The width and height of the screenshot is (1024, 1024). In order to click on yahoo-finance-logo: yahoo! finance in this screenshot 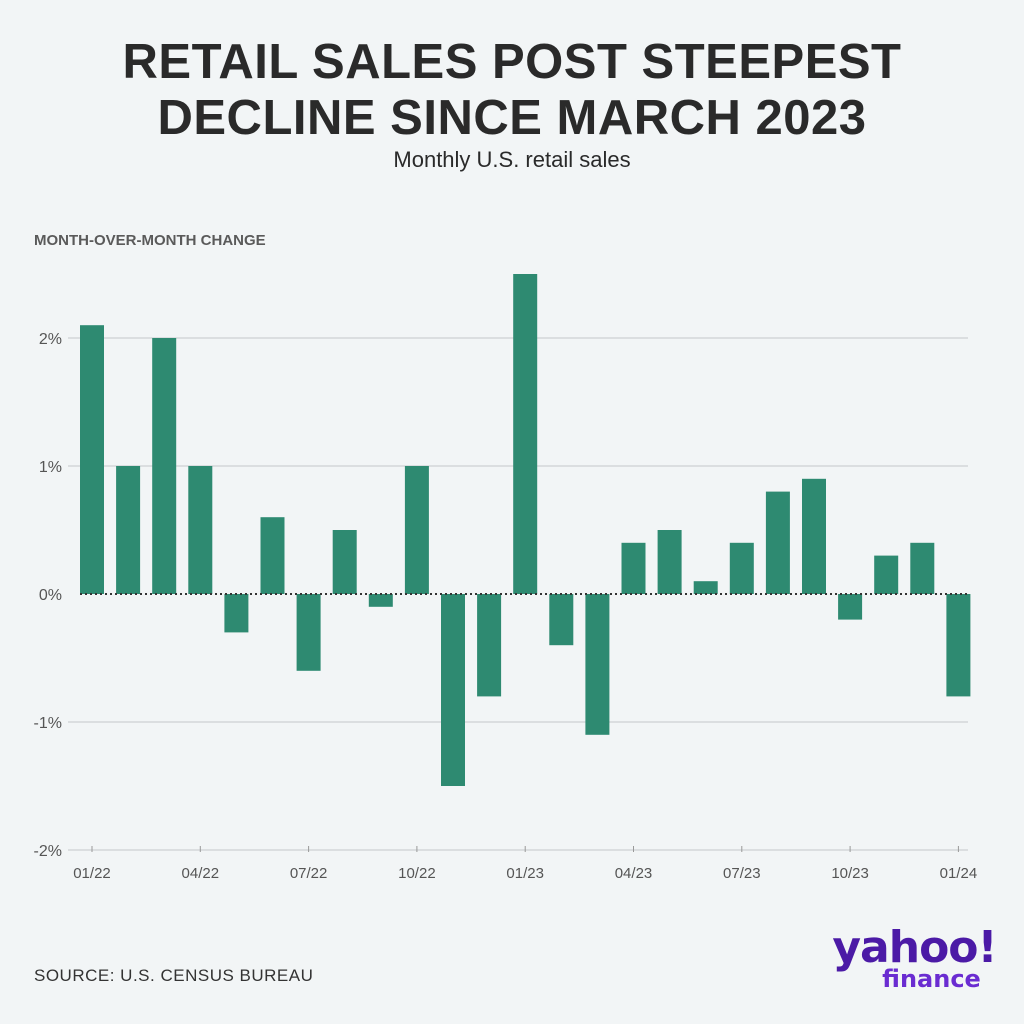, I will do `click(914, 957)`.